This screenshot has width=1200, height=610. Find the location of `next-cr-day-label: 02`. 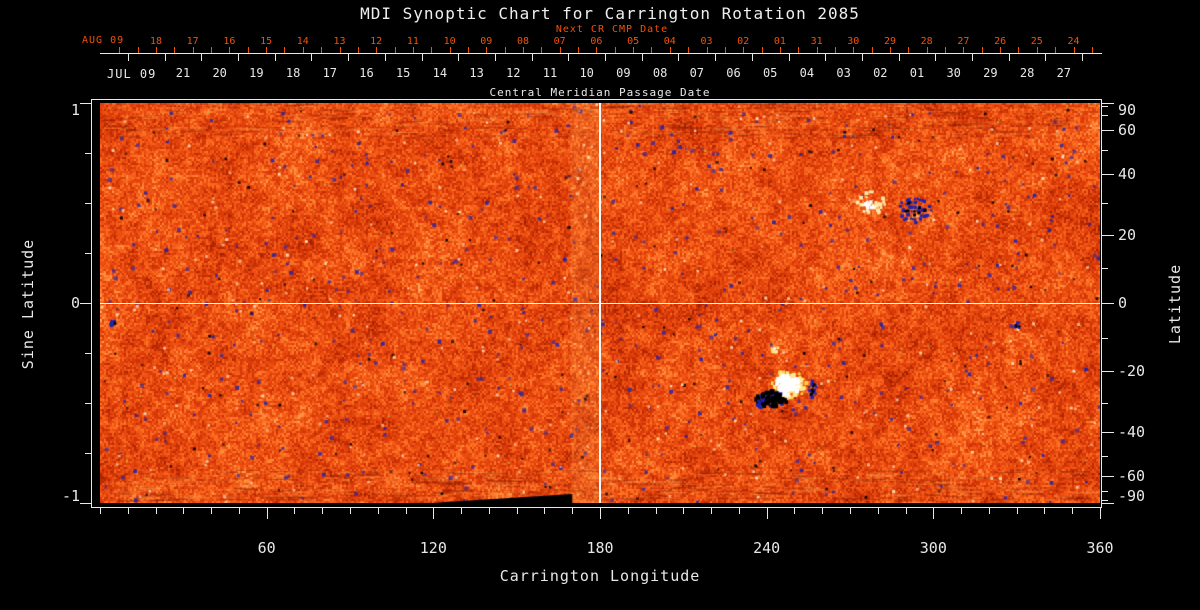

next-cr-day-label: 02 is located at coordinates (743, 41).